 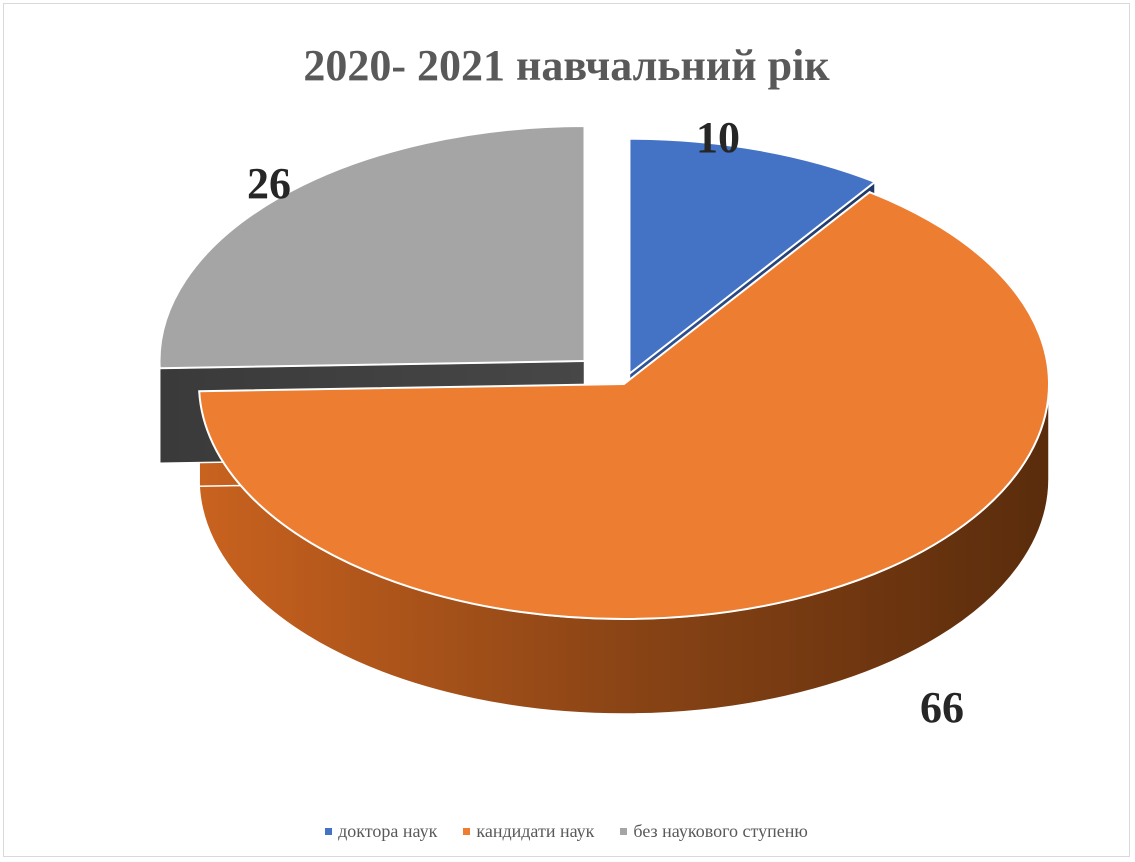 I want to click on pie-slice-no-degree, so click(x=372, y=247).